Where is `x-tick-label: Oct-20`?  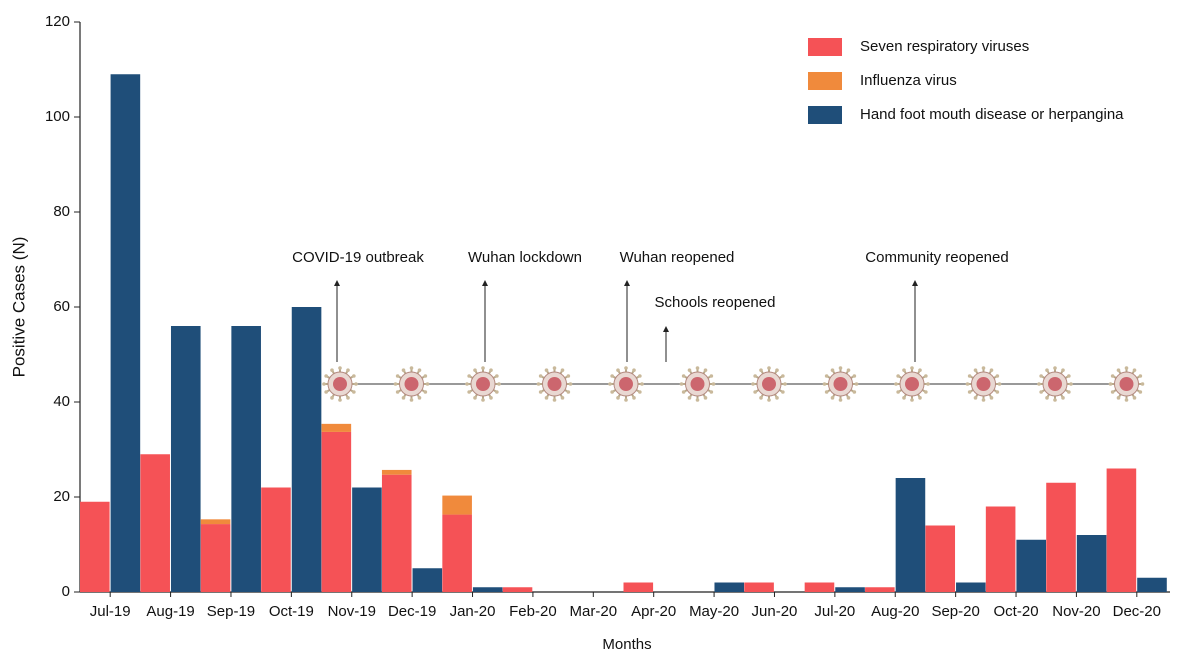 x-tick-label: Oct-20 is located at coordinates (1016, 611).